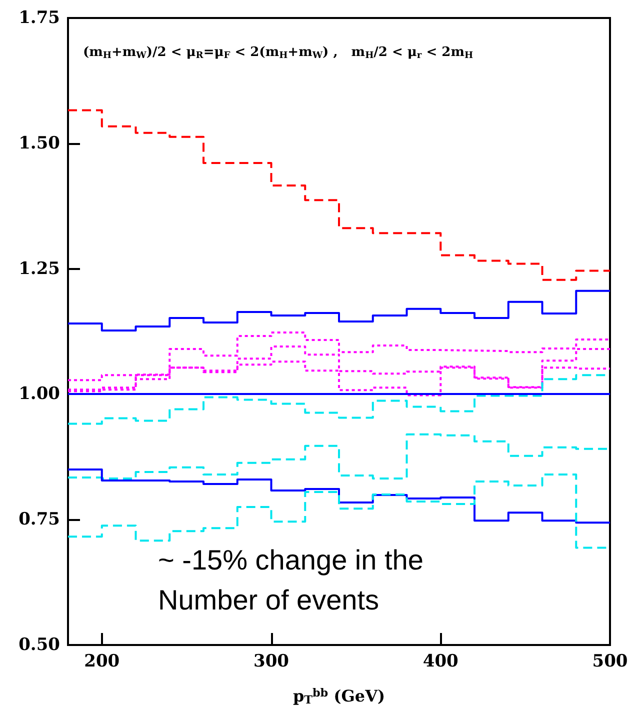 Image resolution: width=635 pixels, height=713 pixels. Describe the element at coordinates (39, 645) in the screenshot. I see `y-tick-label: 0.50` at that location.